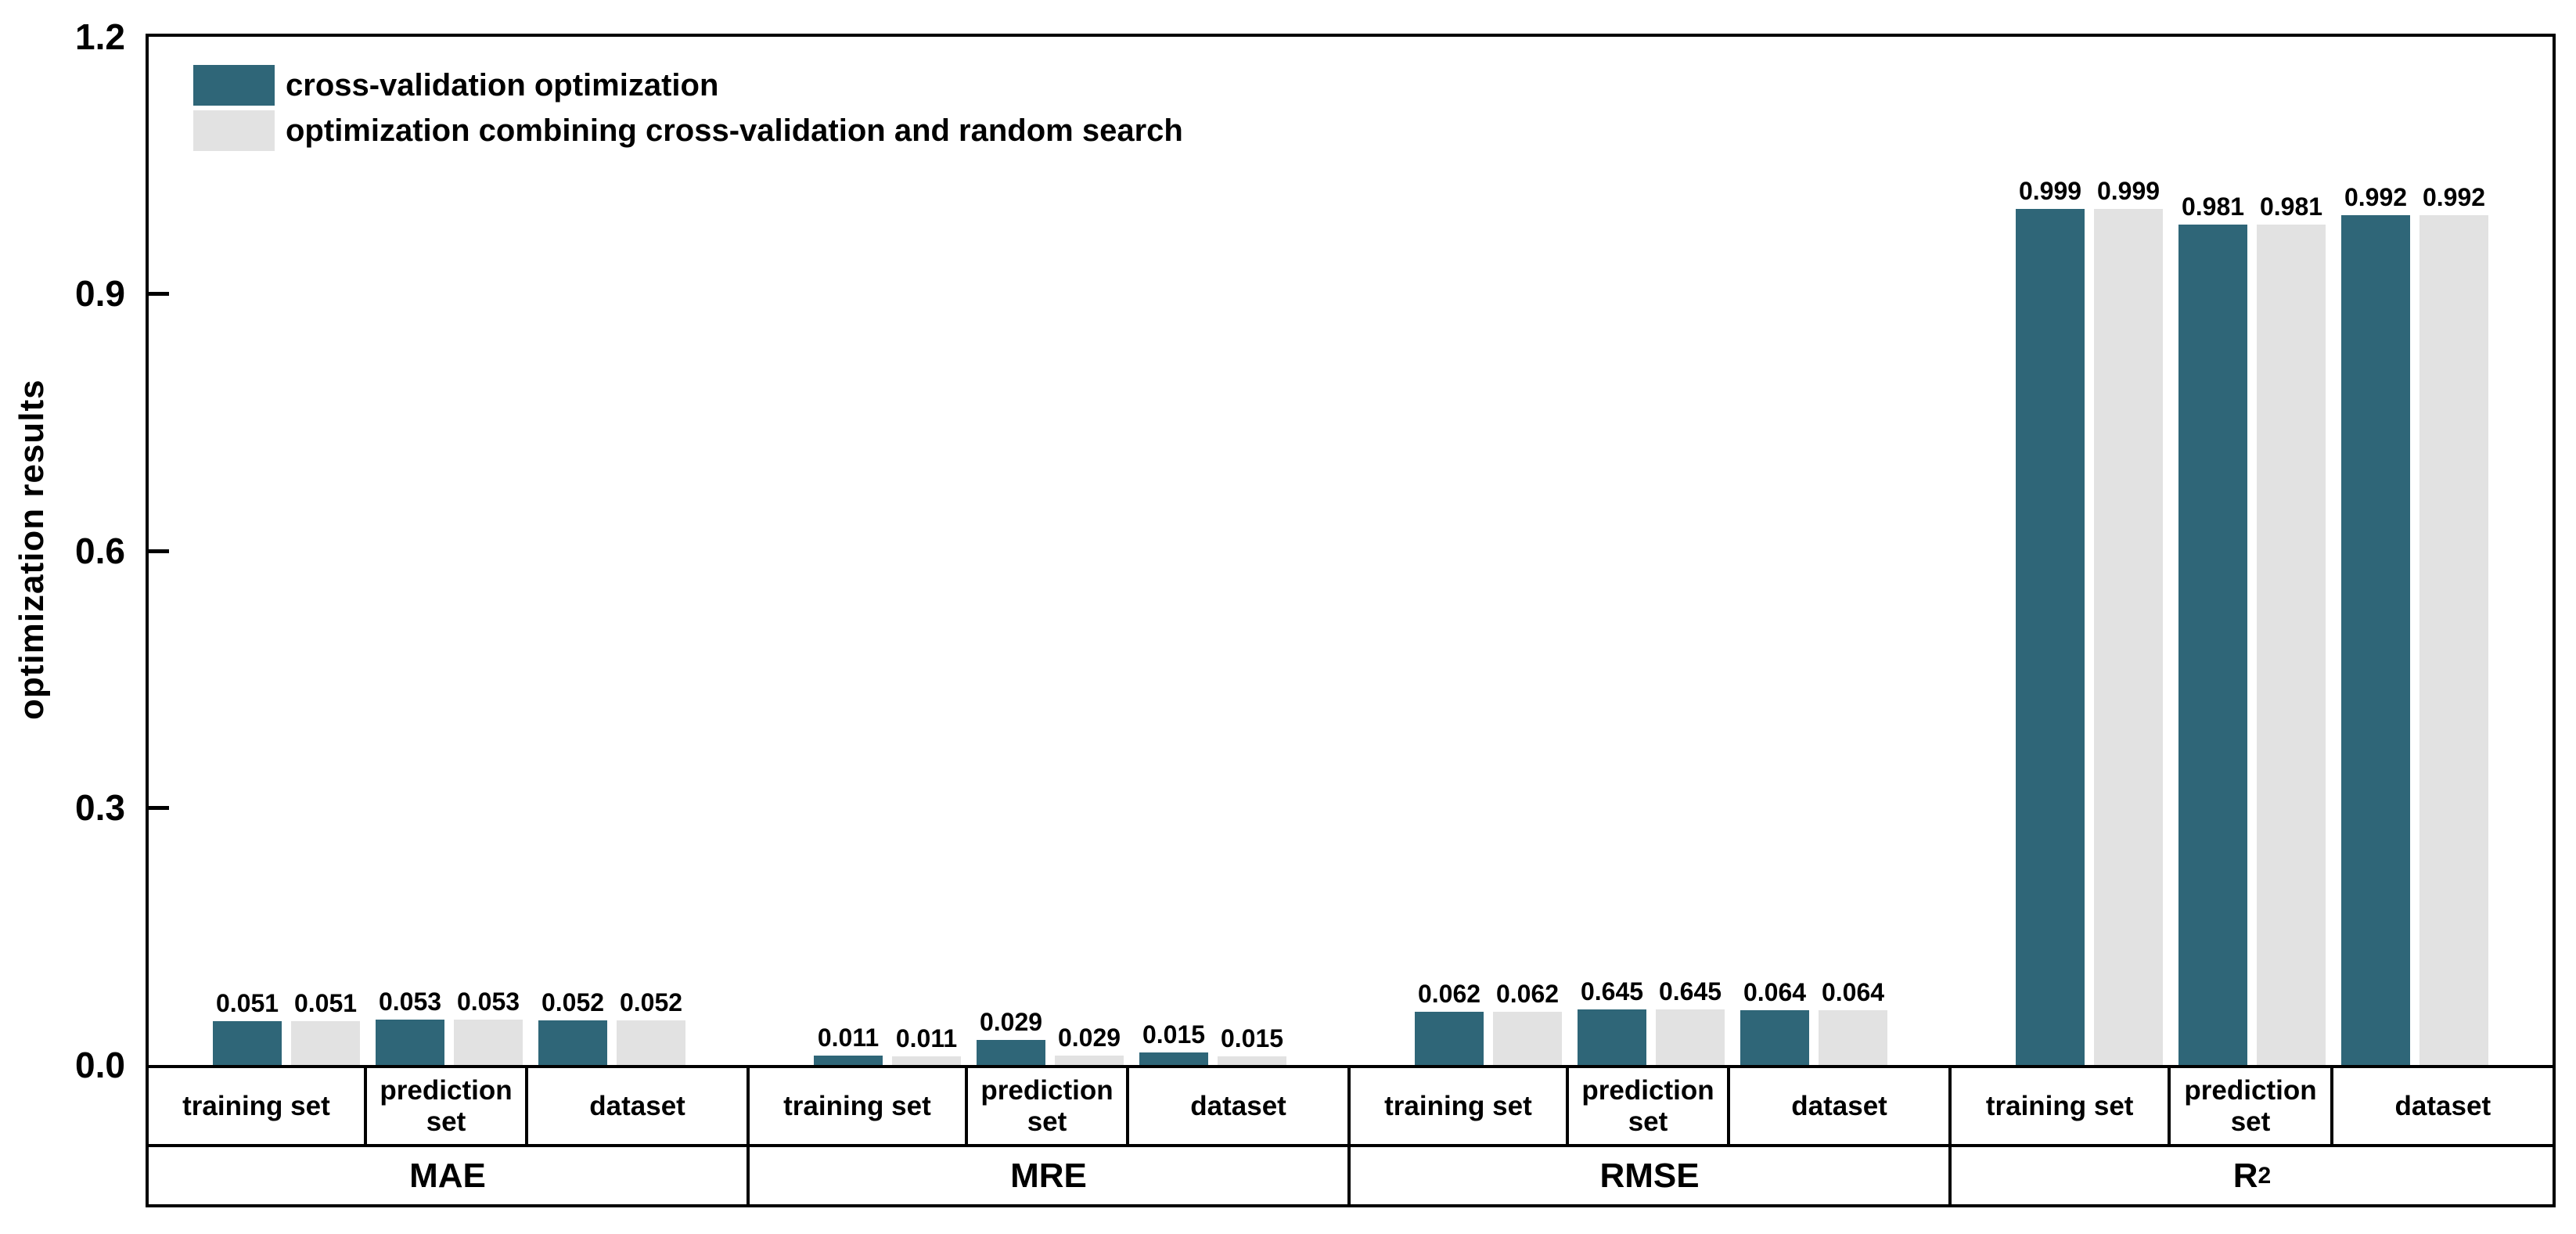  I want to click on bar-mre-dataset-rs, so click(1252, 1060).